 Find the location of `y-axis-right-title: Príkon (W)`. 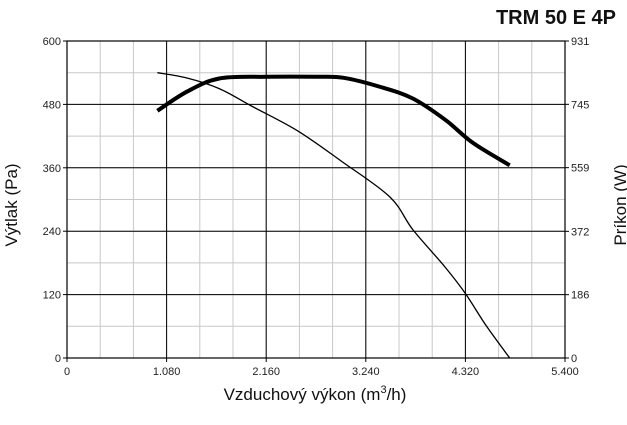

y-axis-right-title: Príkon (W) is located at coordinates (619, 204).